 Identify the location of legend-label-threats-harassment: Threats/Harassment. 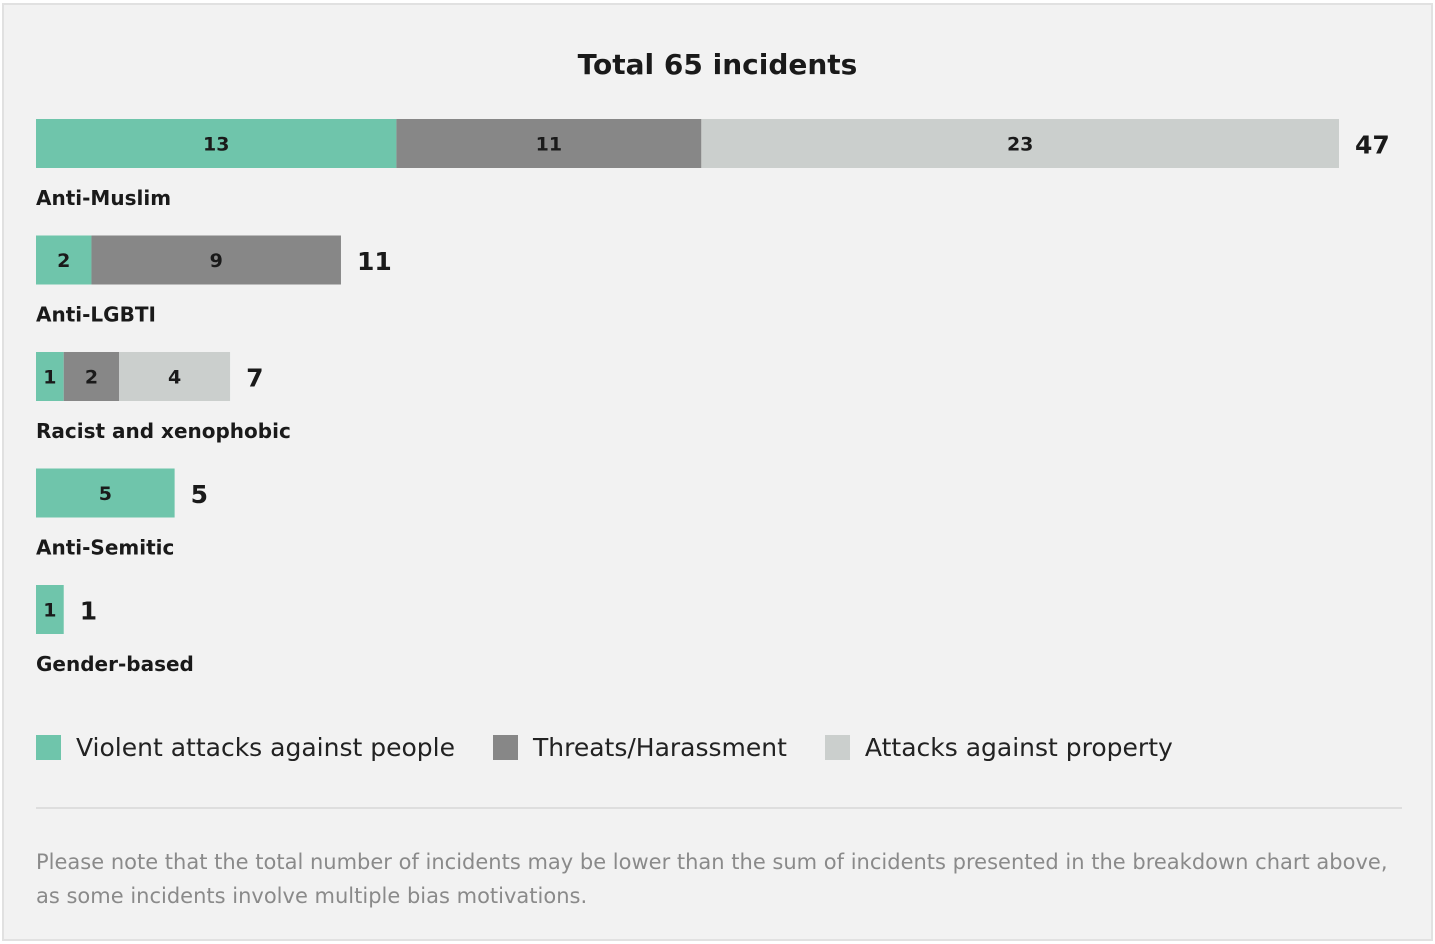
(659, 747).